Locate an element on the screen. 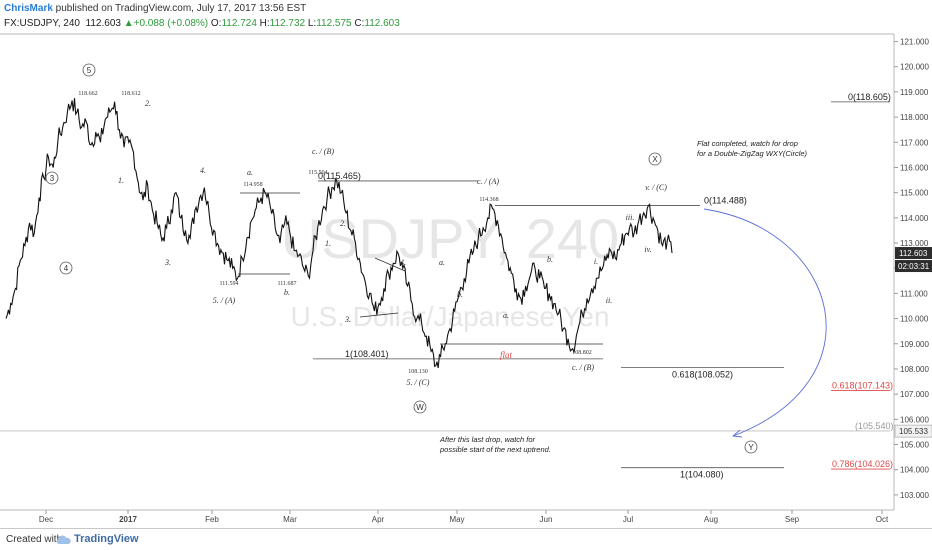 The image size is (932, 551). high-value: 112.732 is located at coordinates (287, 23).